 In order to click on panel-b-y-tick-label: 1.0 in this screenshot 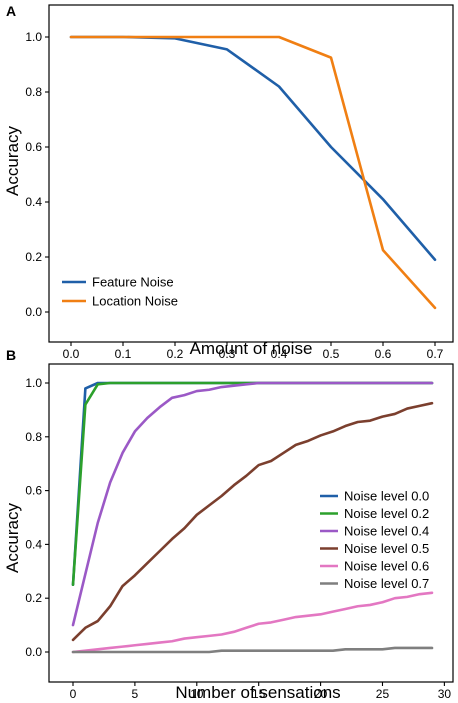, I will do `click(33, 383)`.